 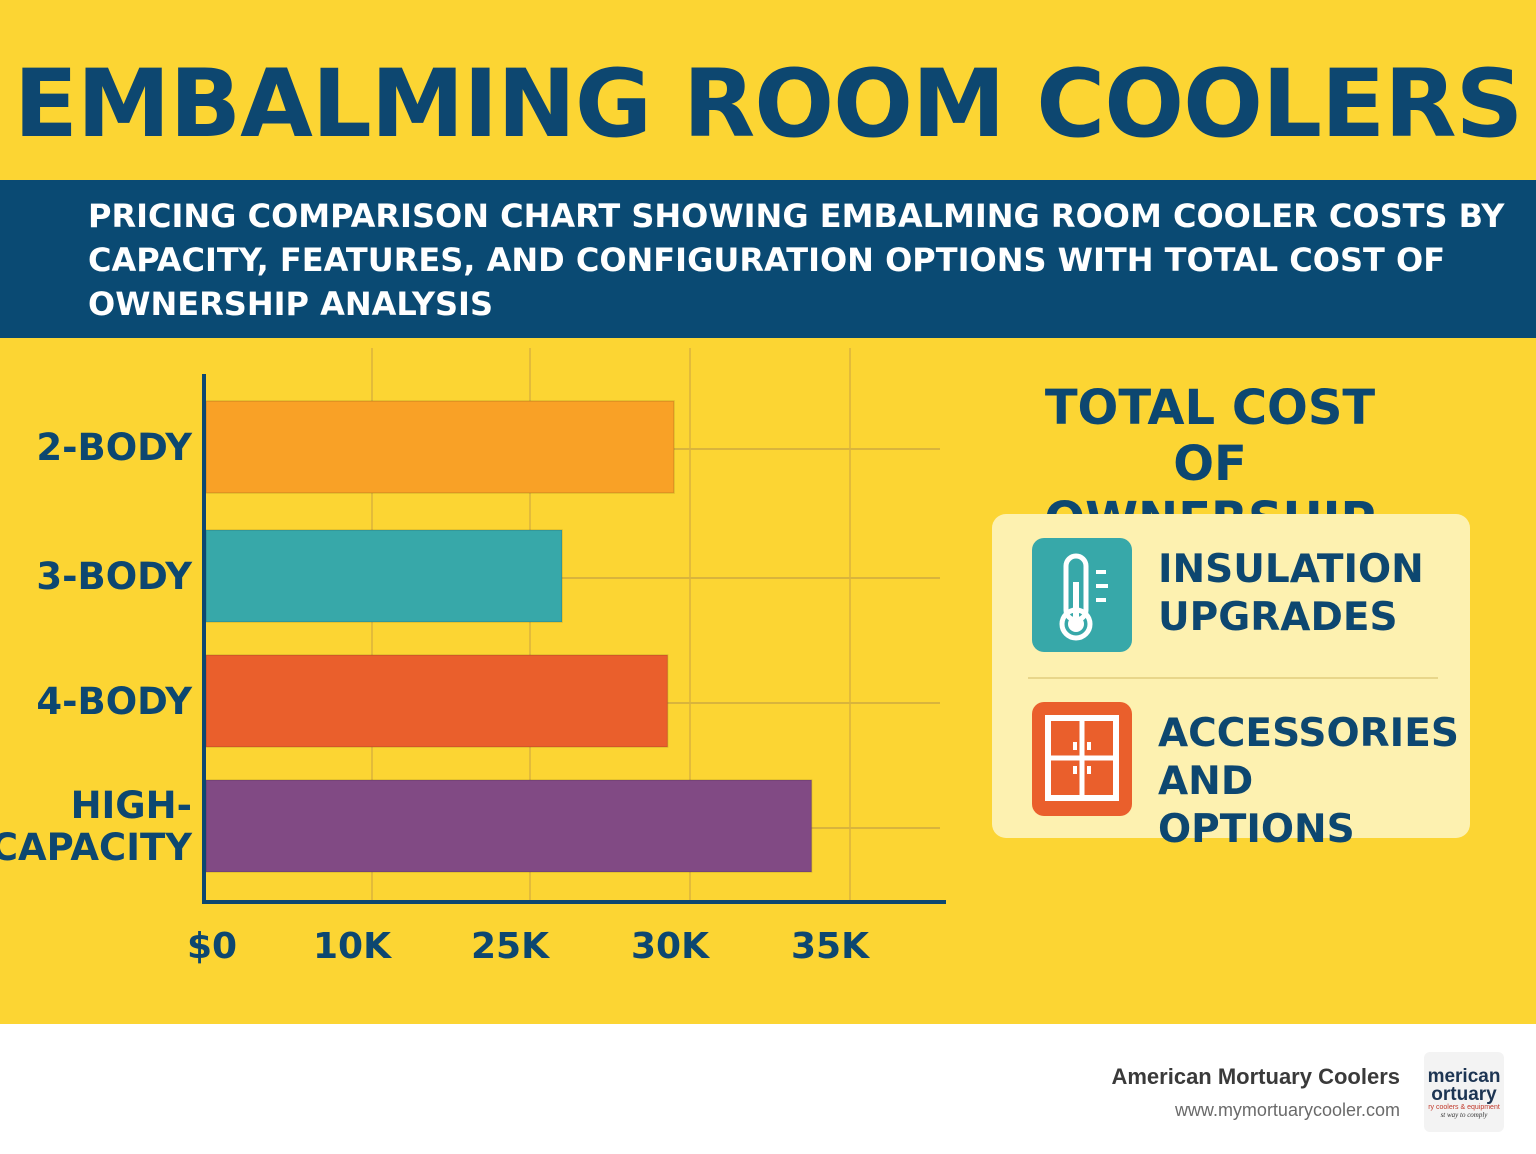 I want to click on footer-url: www.mymortuarycooler.com, so click(x=1287, y=1110).